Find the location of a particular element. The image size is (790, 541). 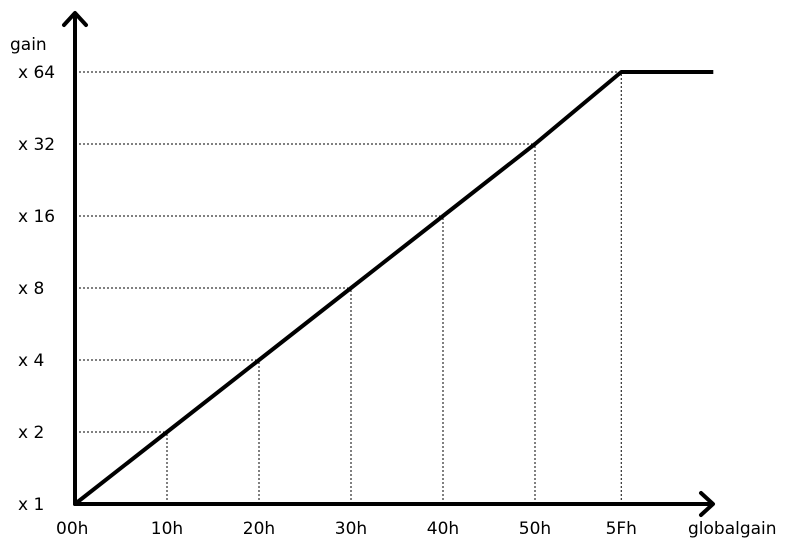

y-axis-arrowhead is located at coordinates (75, 19).